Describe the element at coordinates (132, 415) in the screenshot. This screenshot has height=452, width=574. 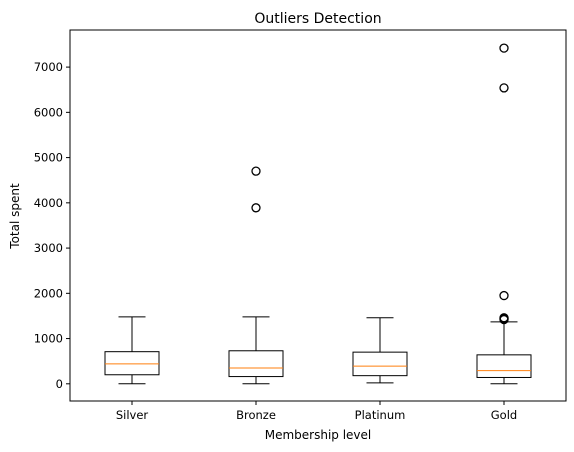
I see `x-tick-label: Silver` at that location.